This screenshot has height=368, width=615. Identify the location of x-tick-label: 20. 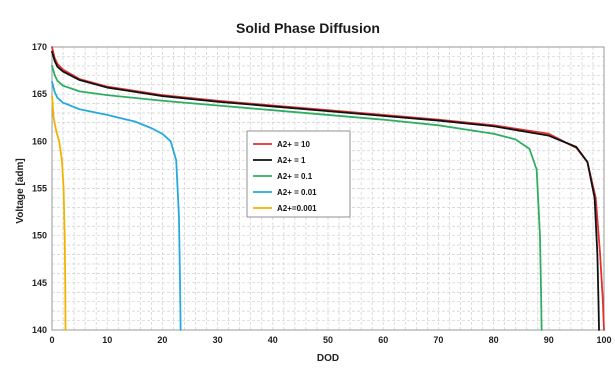
(162, 340).